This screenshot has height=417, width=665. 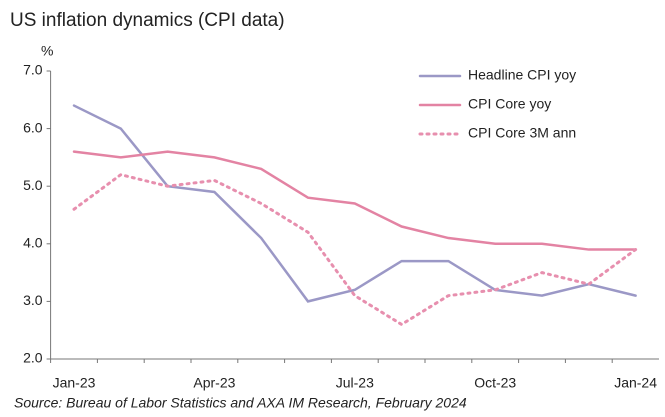 I want to click on y-tick-label: 4.0, so click(x=33, y=243).